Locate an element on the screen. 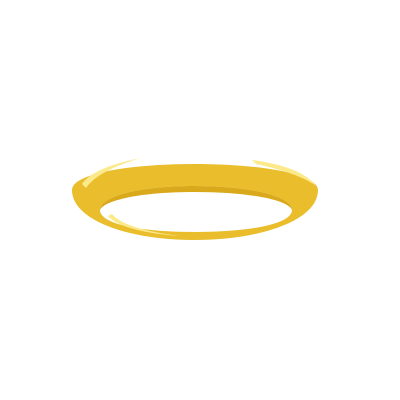  halo-inner-shadow is located at coordinates (196, 198).